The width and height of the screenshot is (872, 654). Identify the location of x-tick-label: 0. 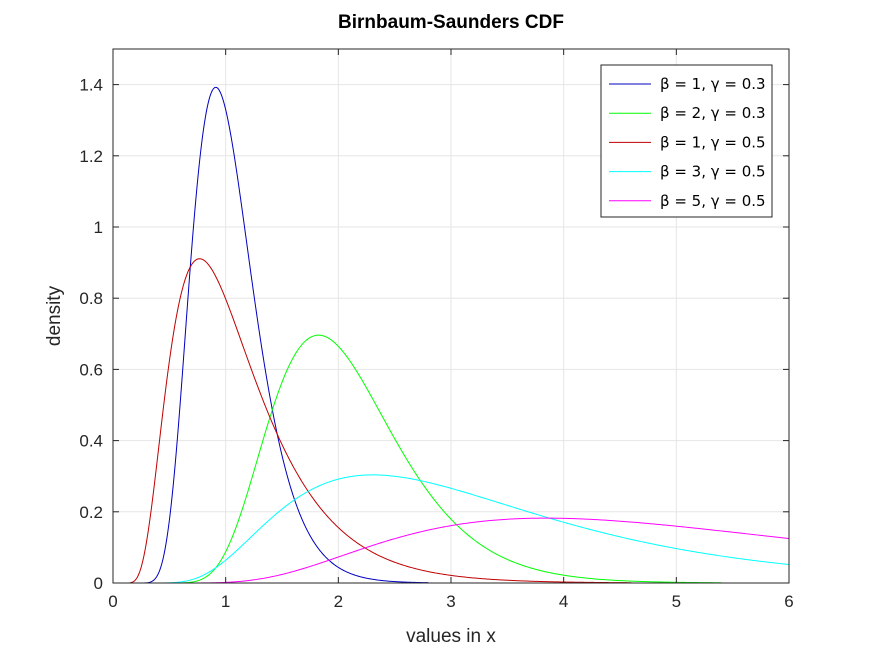
(112, 601).